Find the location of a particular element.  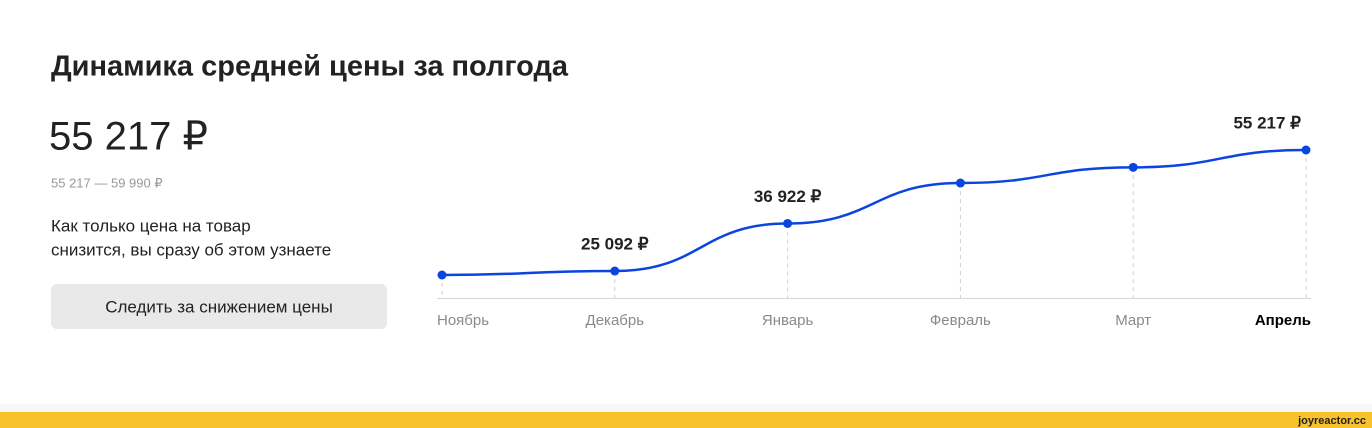

month-label: Ноябрь is located at coordinates (463, 320).